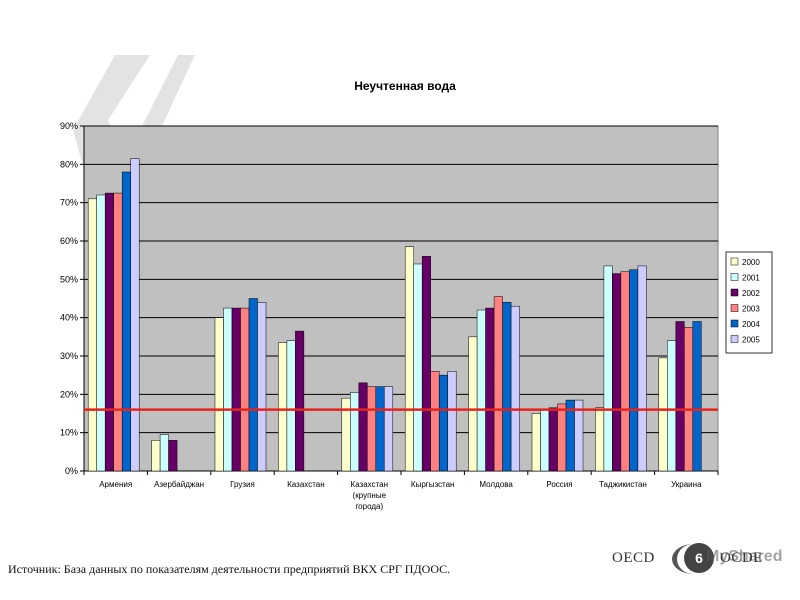 The height and width of the screenshot is (600, 800). I want to click on watermark-text: MyShared, so click(744, 556).